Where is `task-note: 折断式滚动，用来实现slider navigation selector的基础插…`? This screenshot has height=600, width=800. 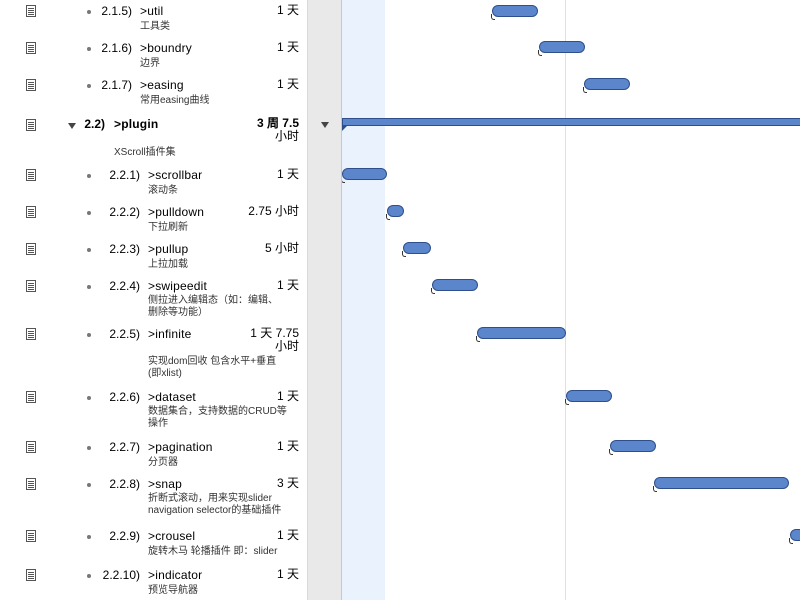
task-note: 折断式滚动，用来实现slider navigation selector的基础插… is located at coordinates (214, 505).